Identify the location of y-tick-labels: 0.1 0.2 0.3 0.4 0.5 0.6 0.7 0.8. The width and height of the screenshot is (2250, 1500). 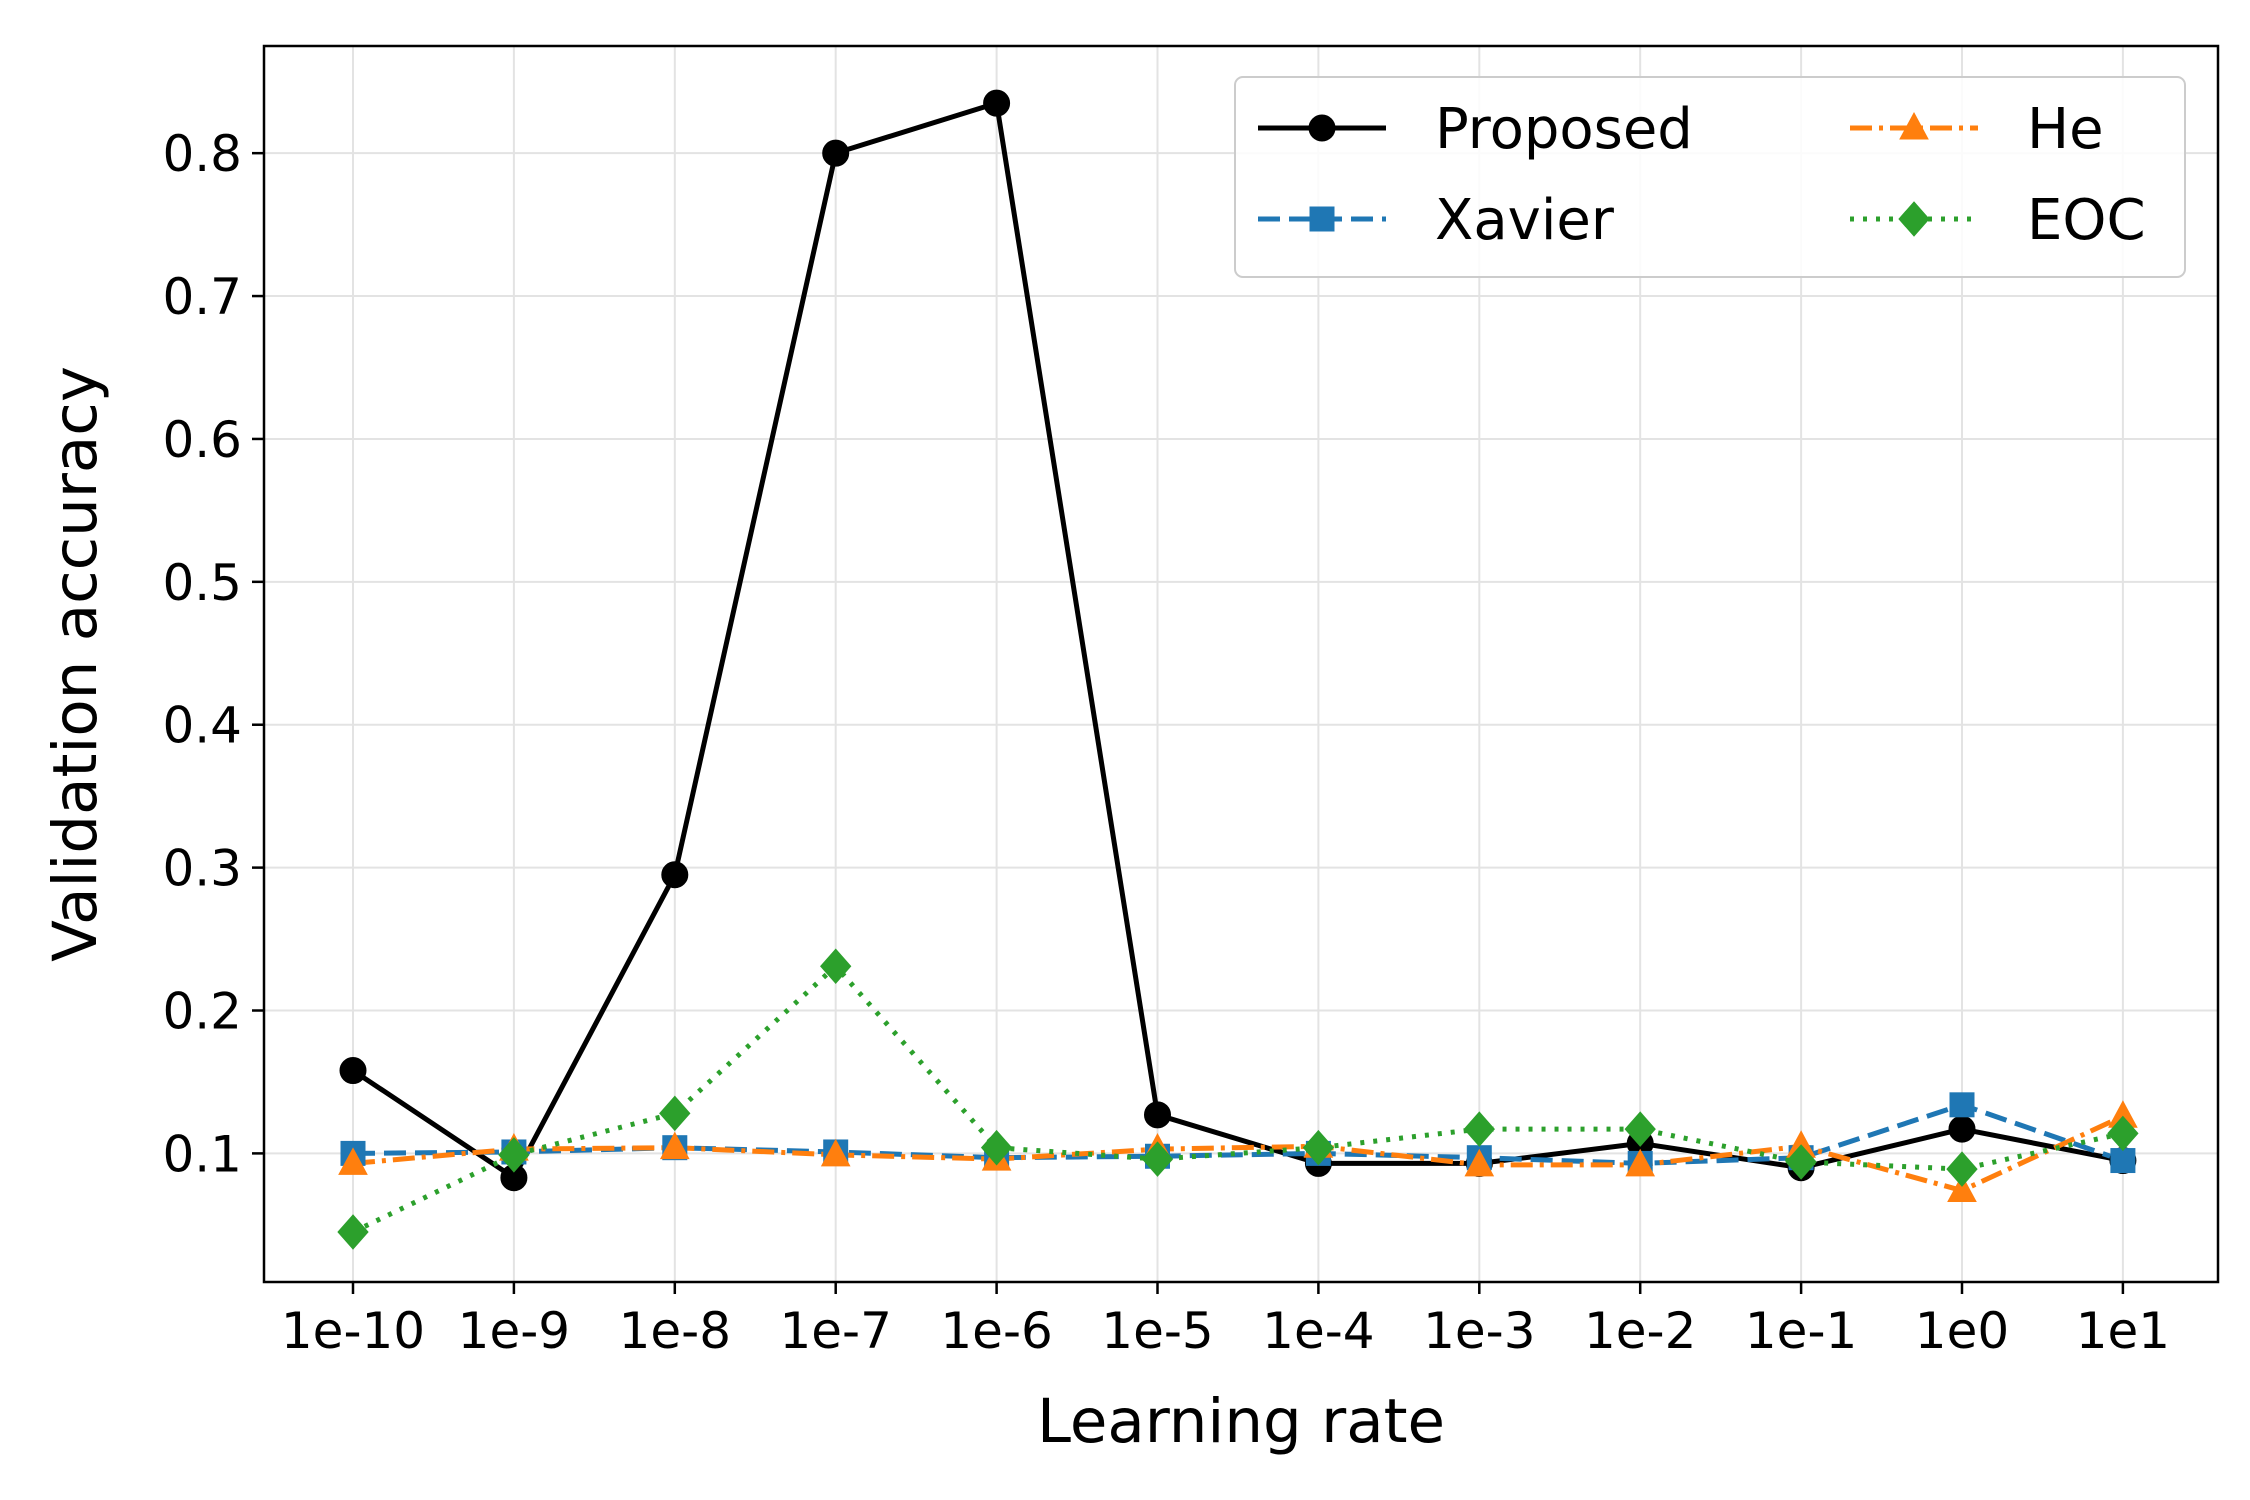
(202, 654).